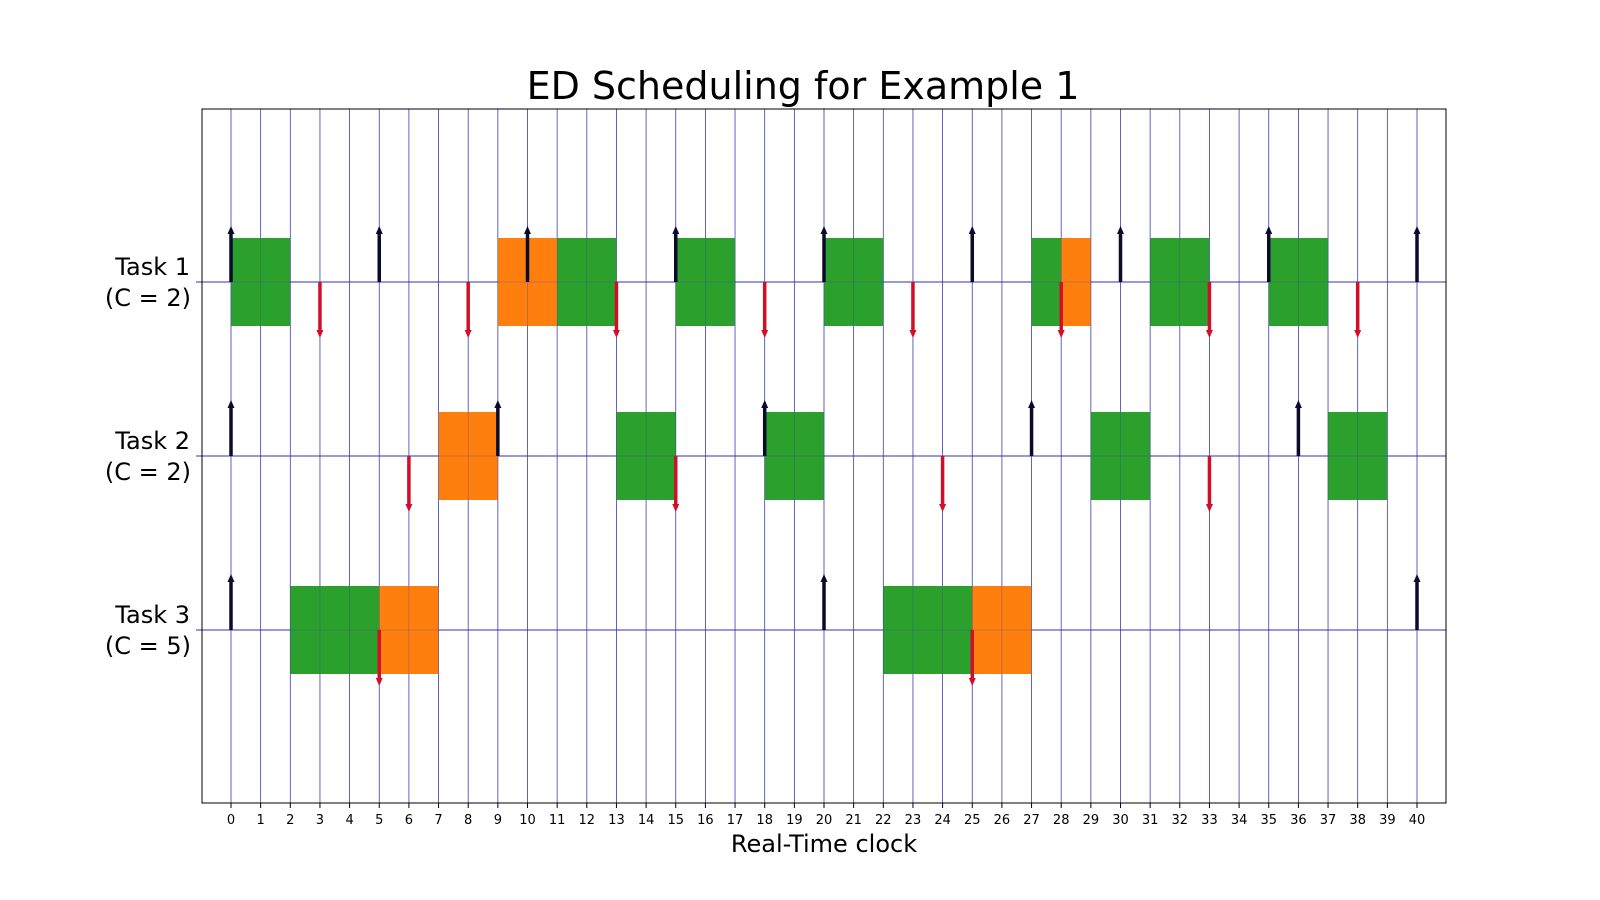  What do you see at coordinates (735, 820) in the screenshot?
I see `x-tick-label: 17` at bounding box center [735, 820].